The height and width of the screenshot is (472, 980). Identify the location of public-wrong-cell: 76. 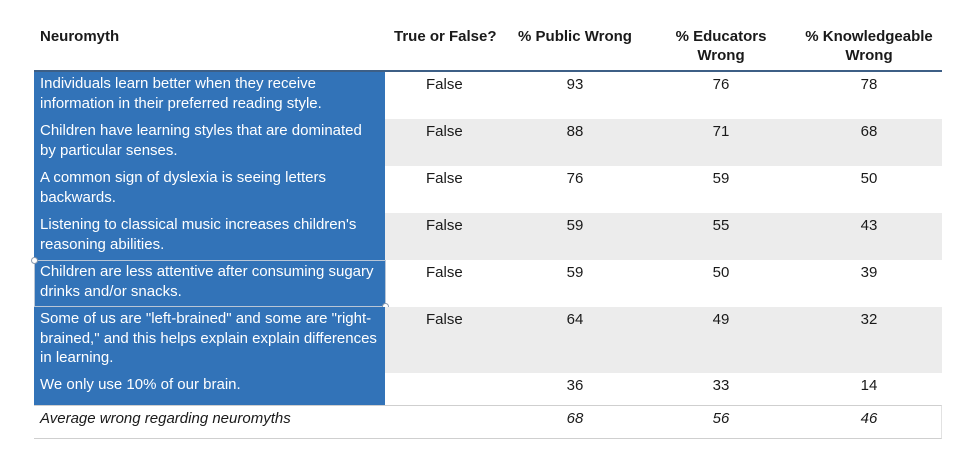
(575, 178).